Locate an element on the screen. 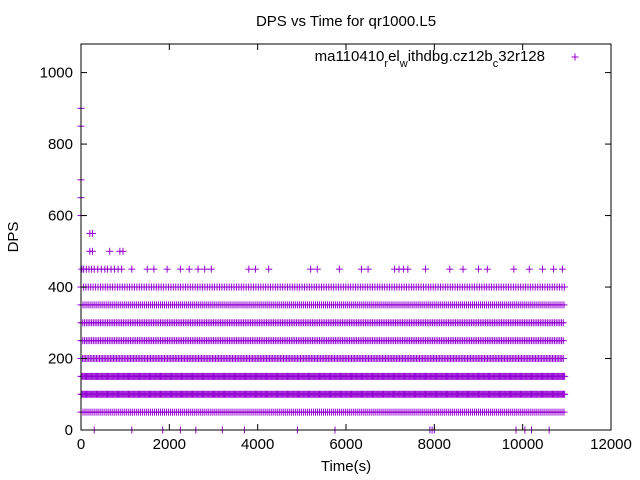  y-axis-title: DPS is located at coordinates (13, 237).